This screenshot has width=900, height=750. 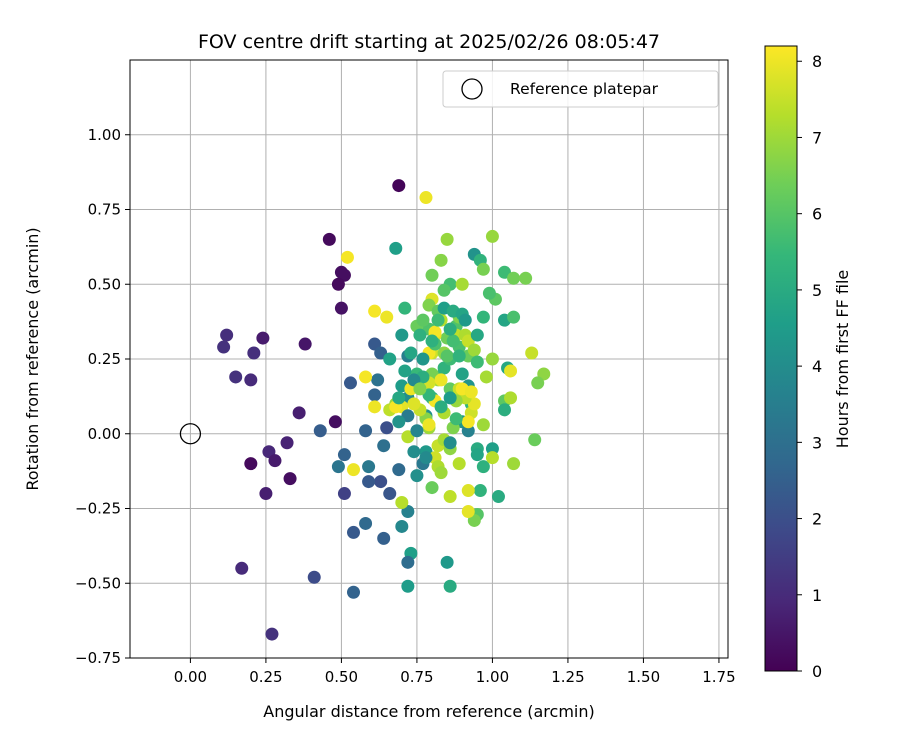 What do you see at coordinates (817, 671) in the screenshot?
I see `colorbar-tick-label: 0` at bounding box center [817, 671].